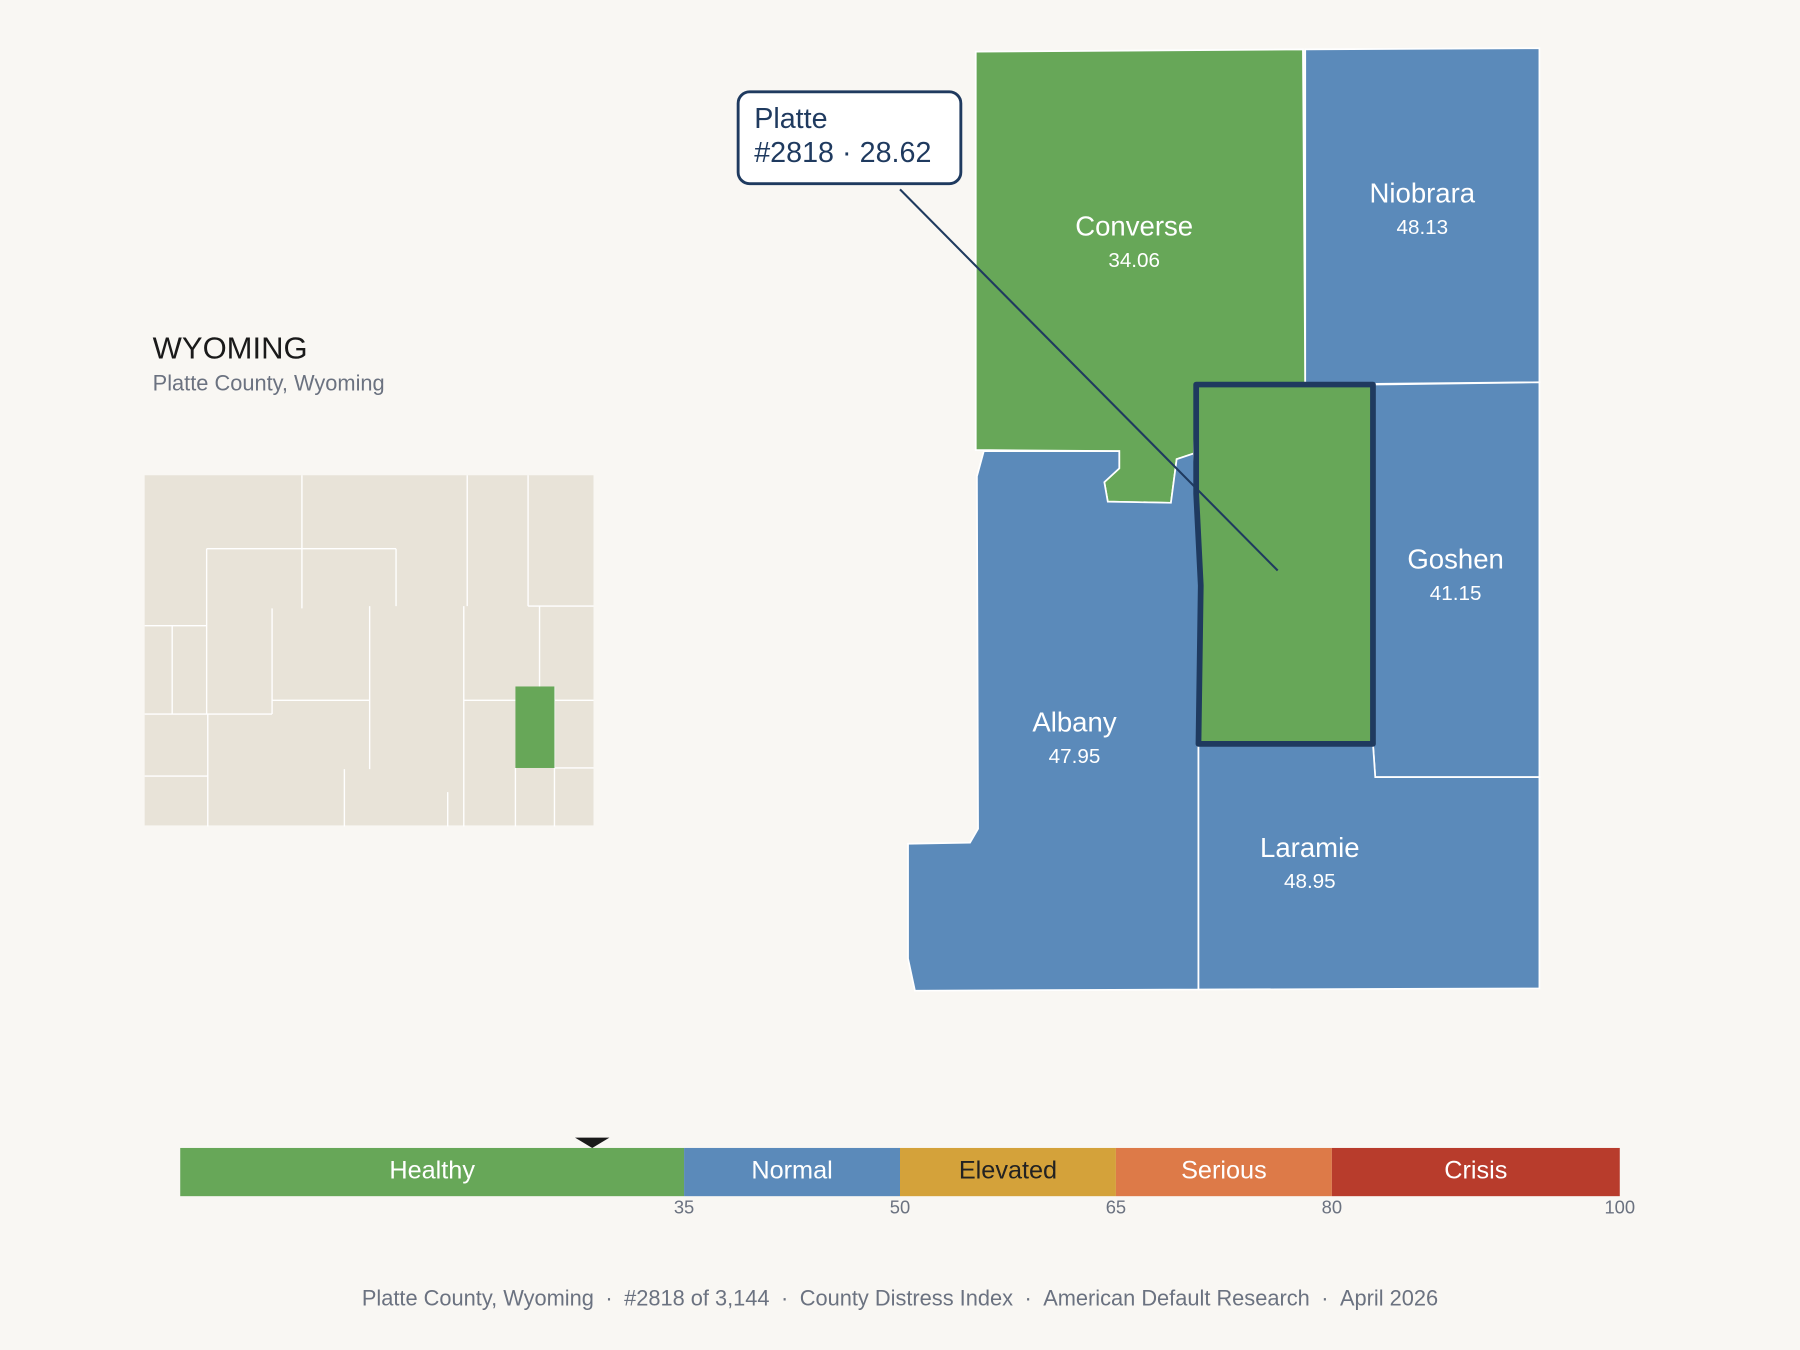 Image resolution: width=1800 pixels, height=1350 pixels. What do you see at coordinates (1116, 1207) in the screenshot?
I see `scale-tick-label: 65` at bounding box center [1116, 1207].